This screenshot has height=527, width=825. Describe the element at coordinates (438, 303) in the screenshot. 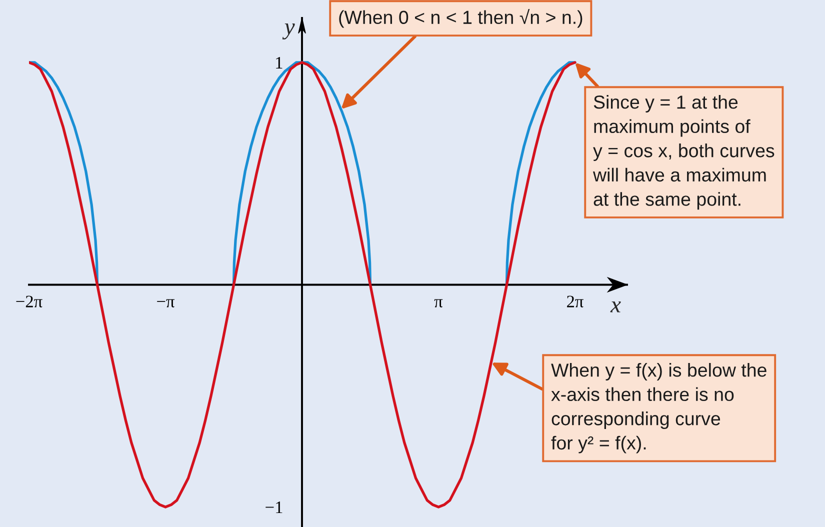

I see `x-tick-label: π` at that location.